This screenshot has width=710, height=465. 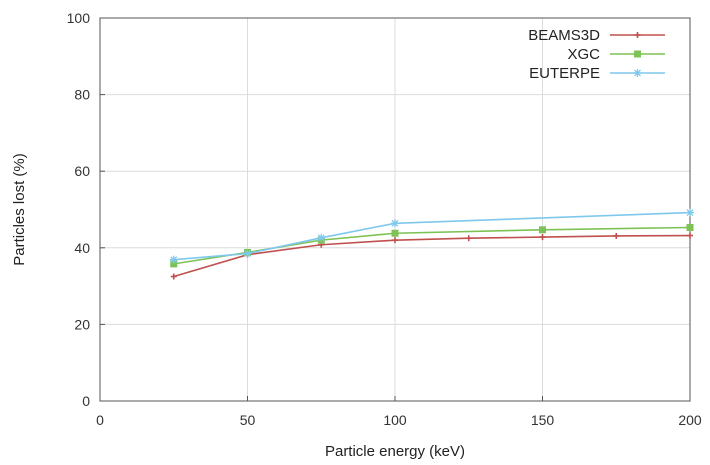 What do you see at coordinates (564, 35) in the screenshot?
I see `legend-label-beams3d: BEAMS3D` at bounding box center [564, 35].